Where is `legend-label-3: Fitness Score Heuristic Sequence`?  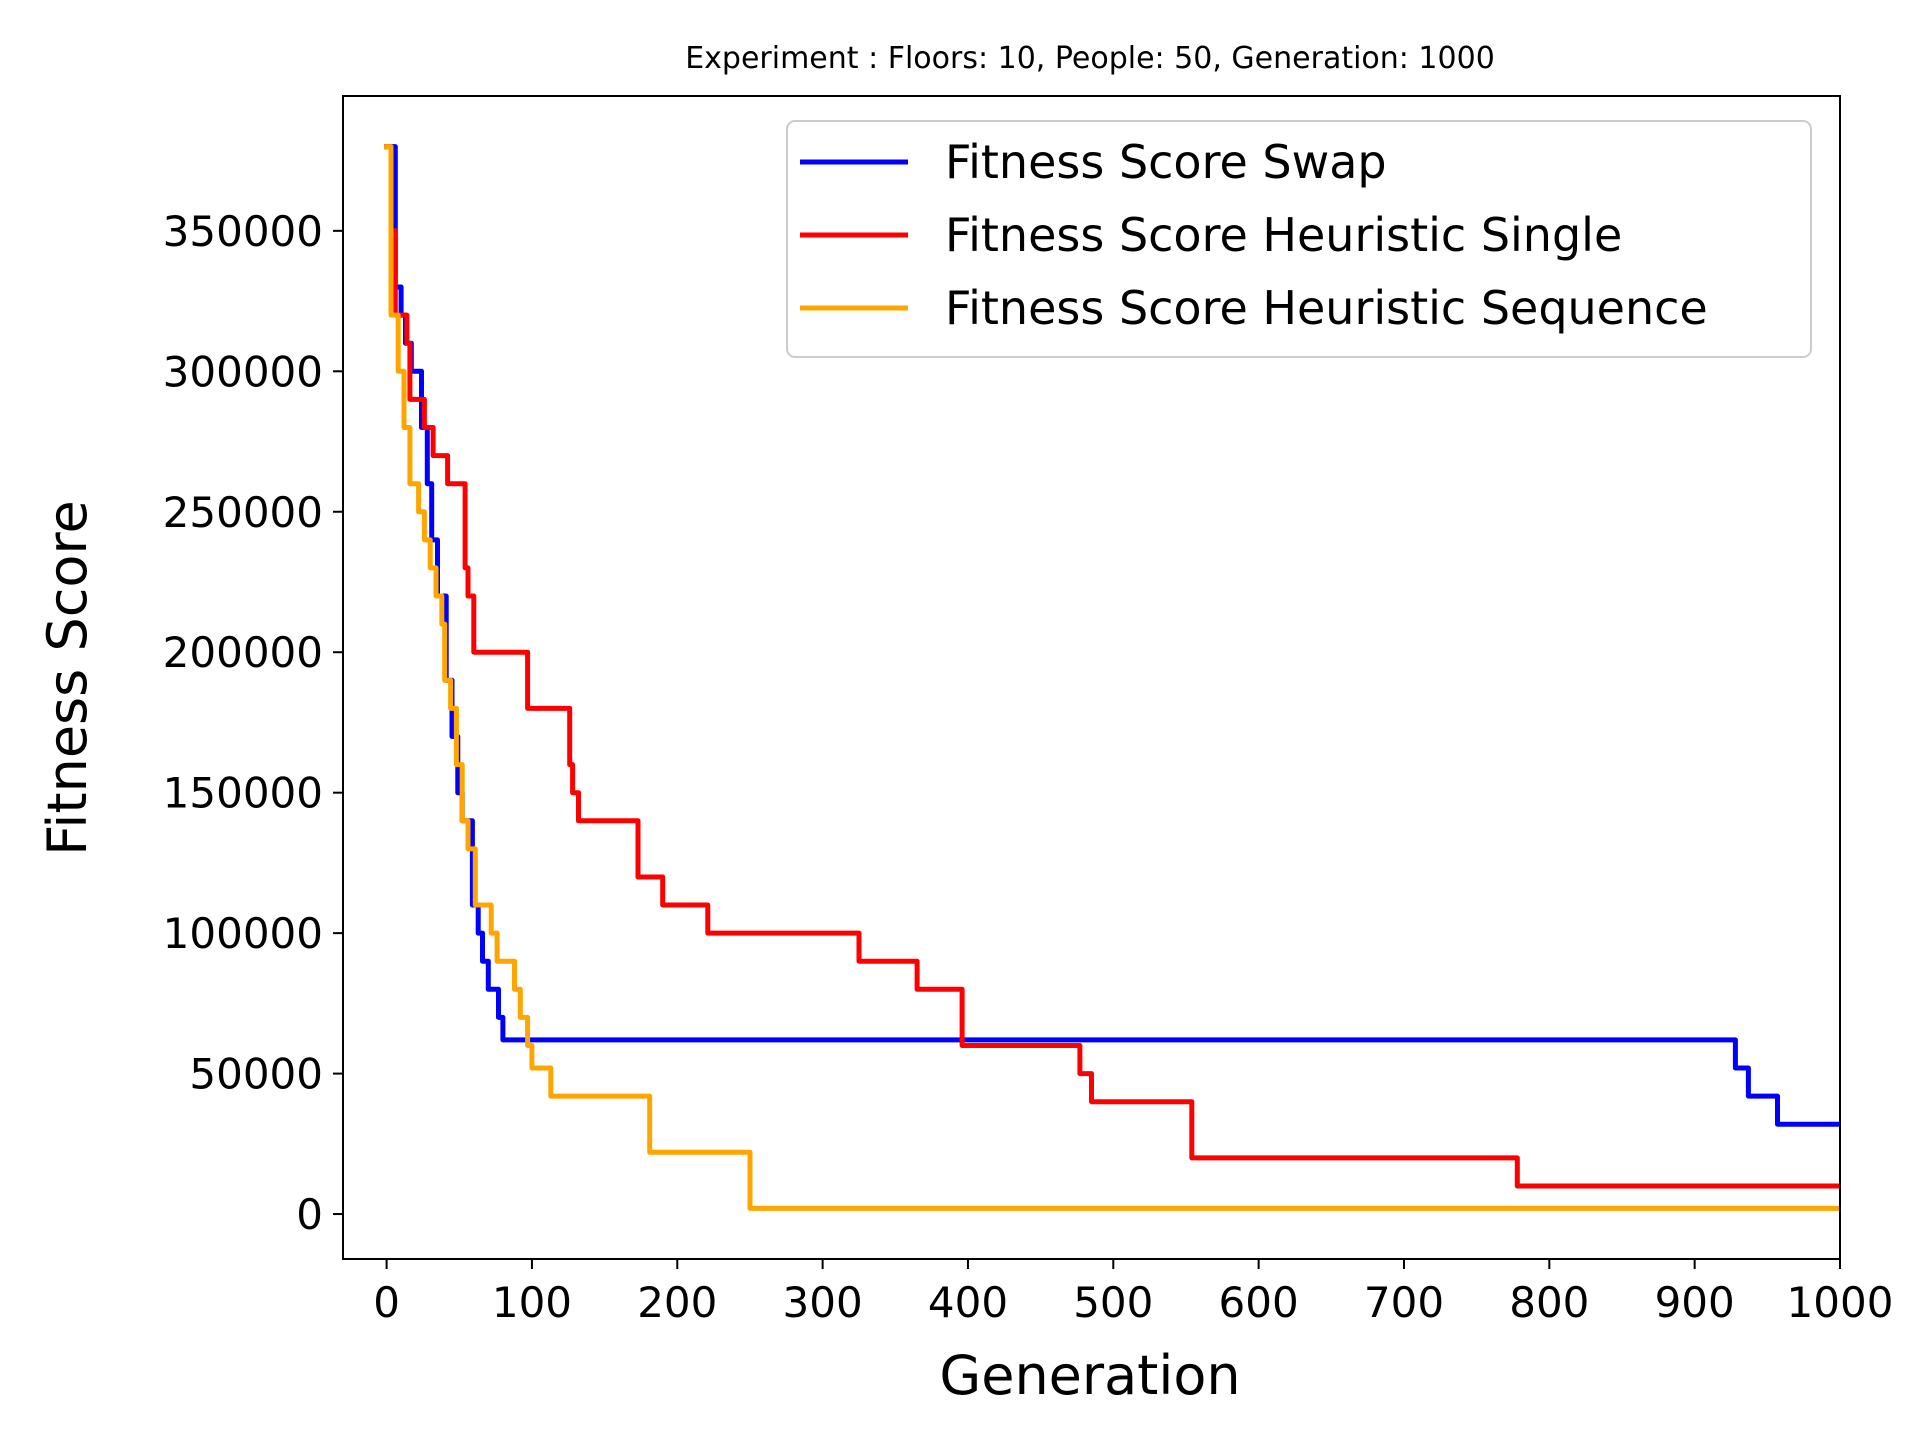 legend-label-3: Fitness Score Heuristic Sequence is located at coordinates (1326, 308).